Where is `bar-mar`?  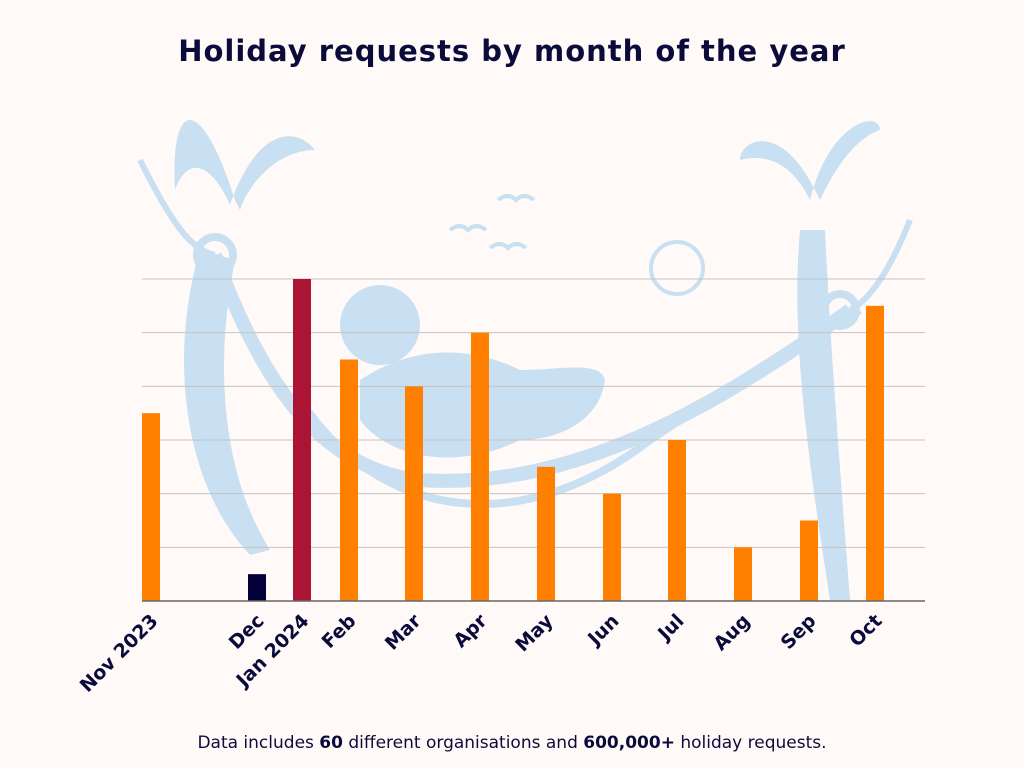
bar-mar is located at coordinates (414, 493).